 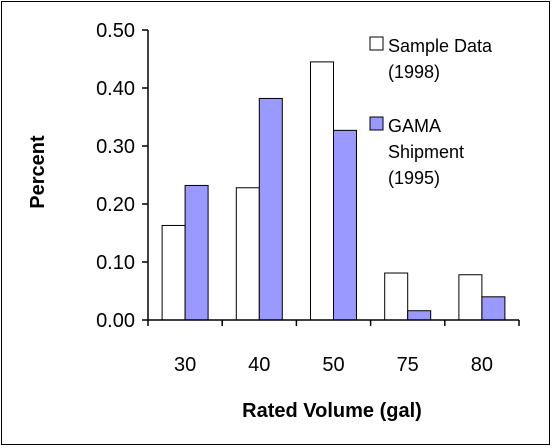 What do you see at coordinates (115, 321) in the screenshot?
I see `y-tick-label: 0.00` at bounding box center [115, 321].